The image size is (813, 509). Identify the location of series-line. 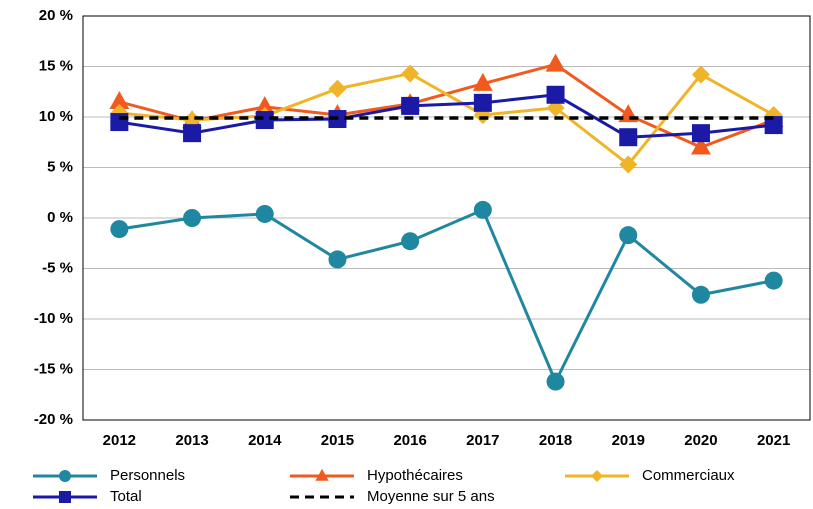
(446, 116).